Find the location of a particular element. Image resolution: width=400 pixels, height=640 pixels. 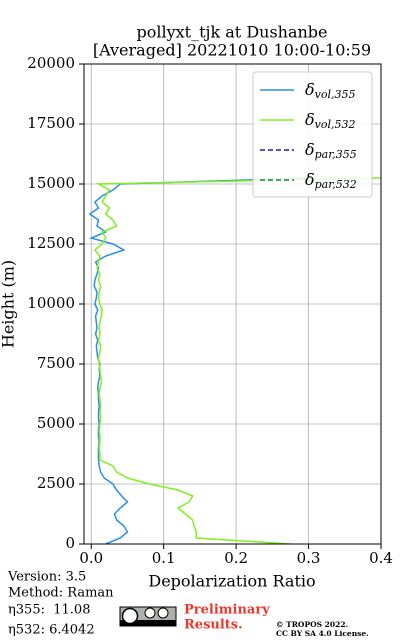

info-text: Method: Raman is located at coordinates (61, 593).